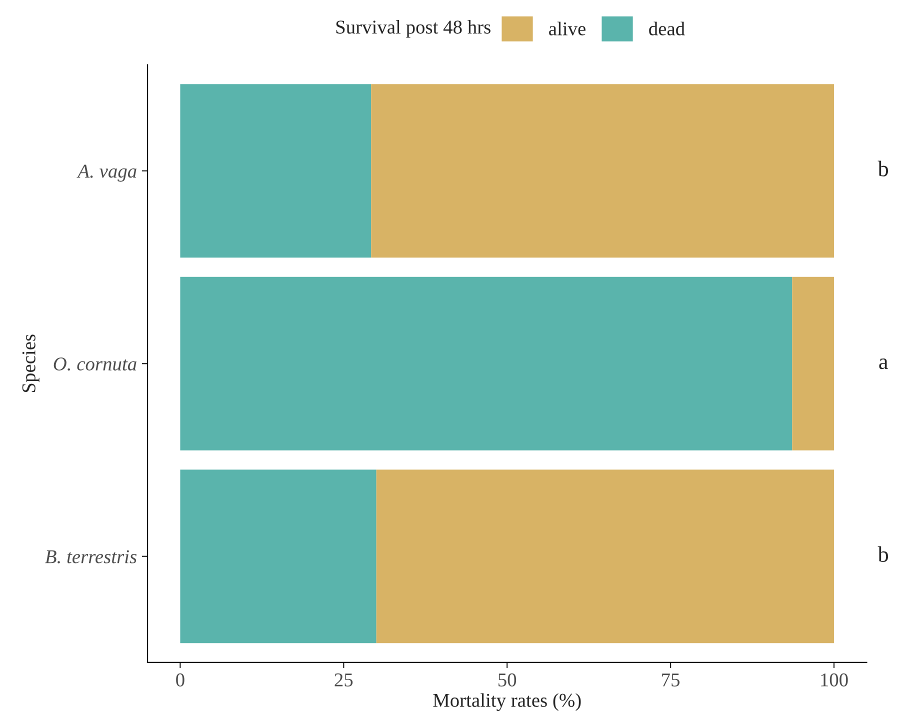  What do you see at coordinates (95, 364) in the screenshot?
I see `y-tick-label: O. cornuta` at bounding box center [95, 364].